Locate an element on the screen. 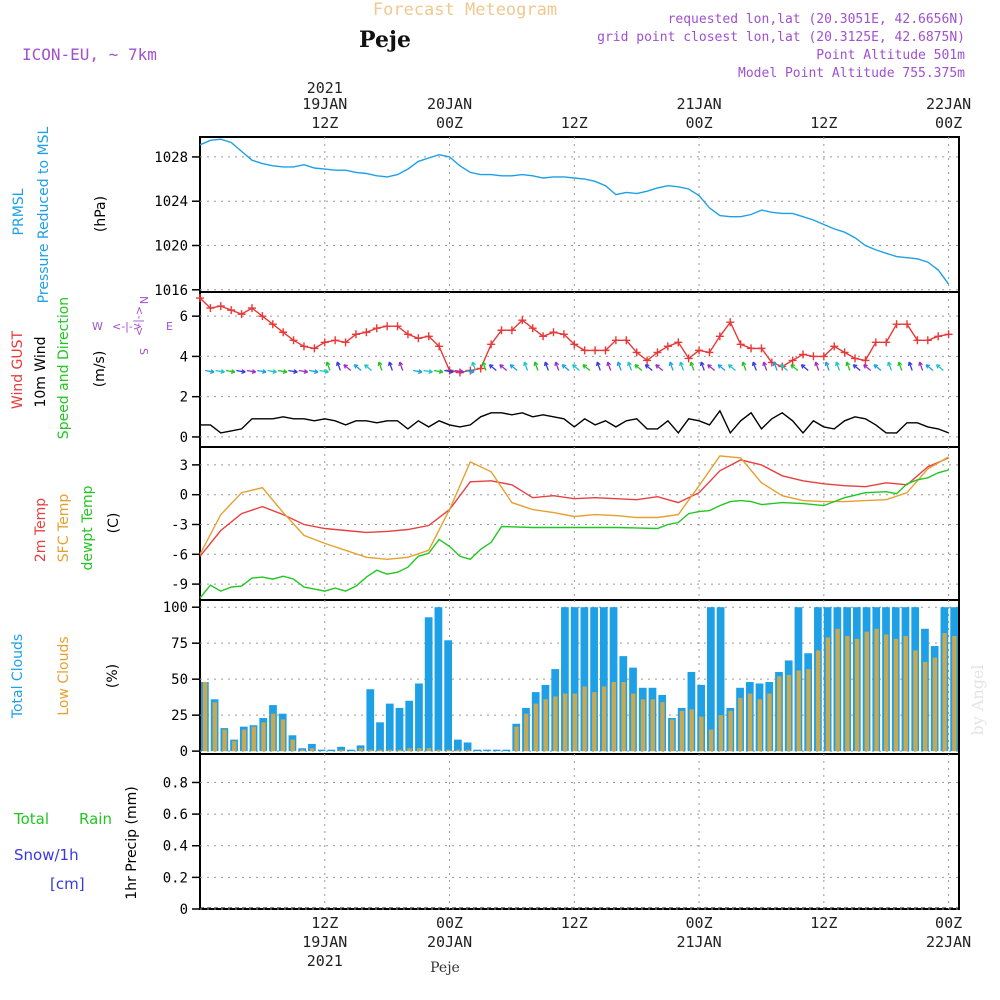 The width and height of the screenshot is (1000, 1000). compass-n: N is located at coordinates (143, 300).